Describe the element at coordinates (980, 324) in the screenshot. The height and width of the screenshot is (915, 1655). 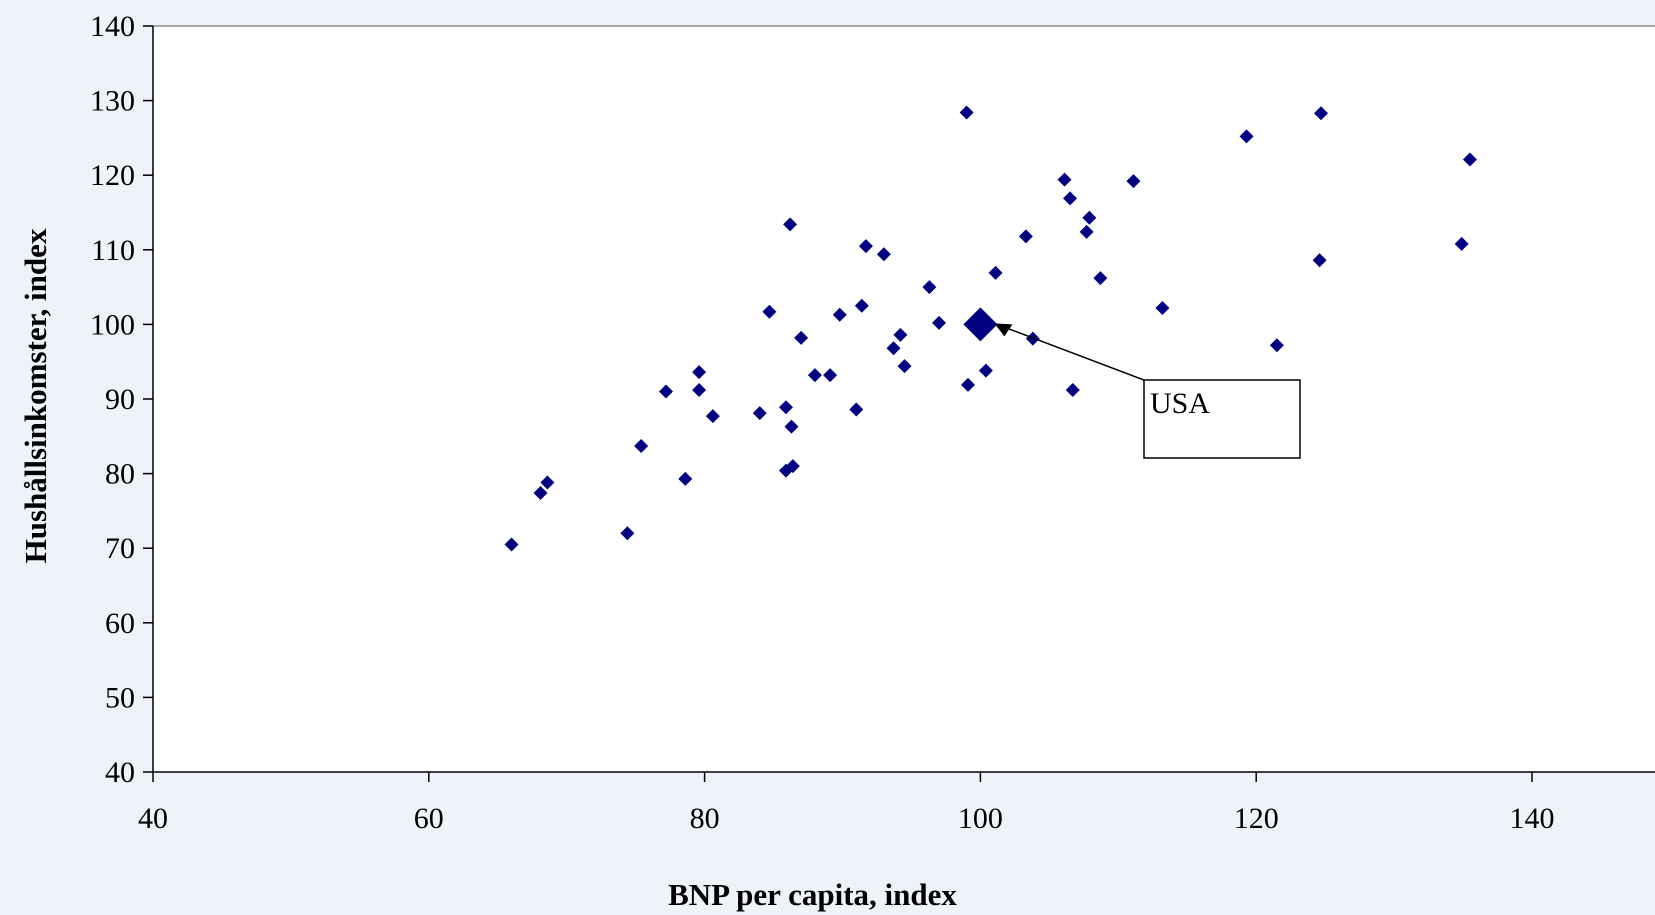
I see `usa-data-point` at that location.